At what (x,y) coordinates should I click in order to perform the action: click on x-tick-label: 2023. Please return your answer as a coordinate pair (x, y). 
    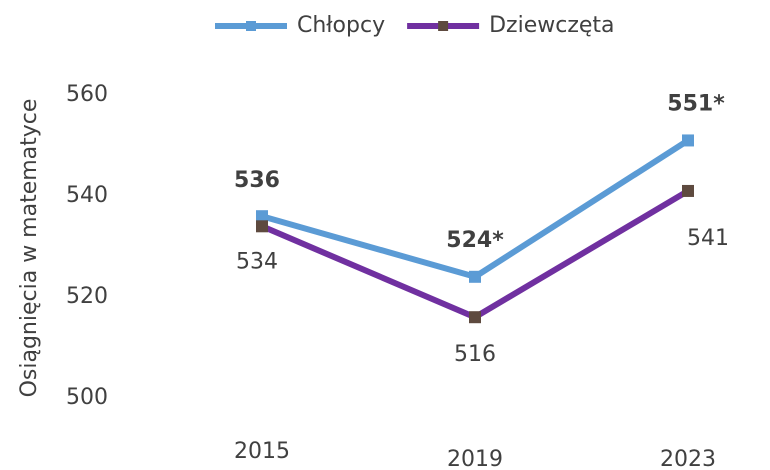
    Looking at the image, I should click on (688, 458).